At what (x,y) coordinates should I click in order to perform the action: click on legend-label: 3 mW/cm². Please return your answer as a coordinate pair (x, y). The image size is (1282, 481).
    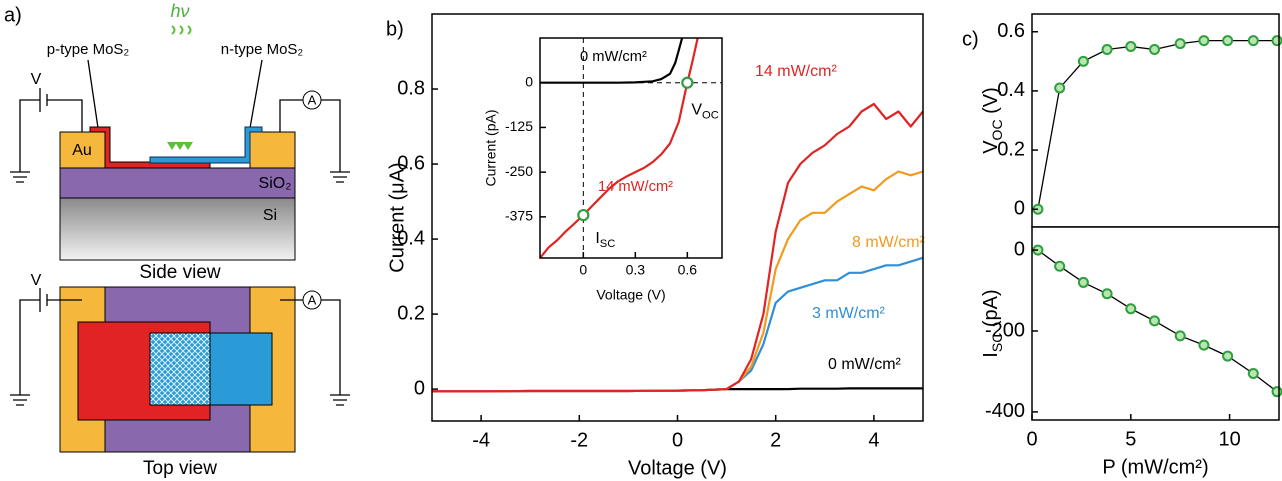
    Looking at the image, I should click on (849, 313).